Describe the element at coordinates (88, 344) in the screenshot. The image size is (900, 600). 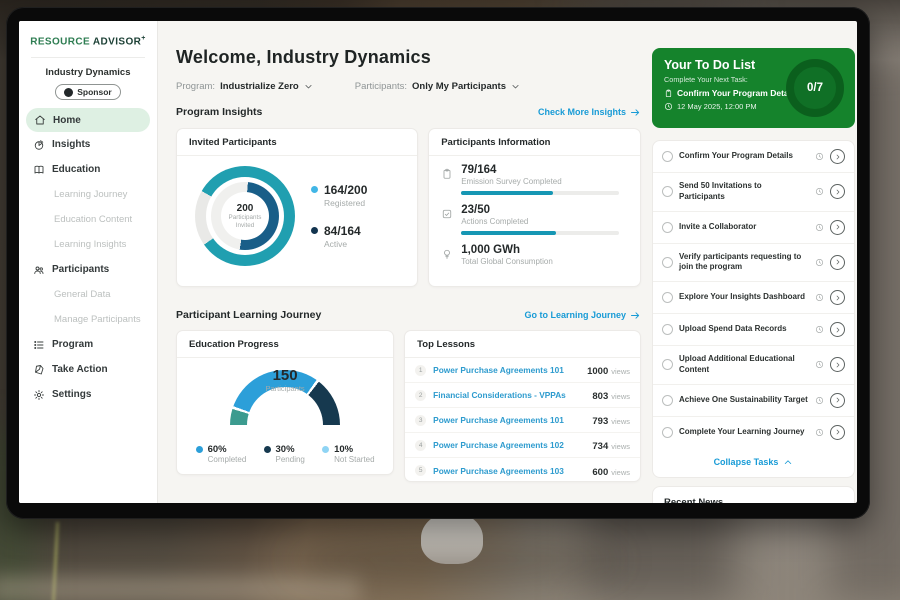
I see `sidebar-item-program: Program` at that location.